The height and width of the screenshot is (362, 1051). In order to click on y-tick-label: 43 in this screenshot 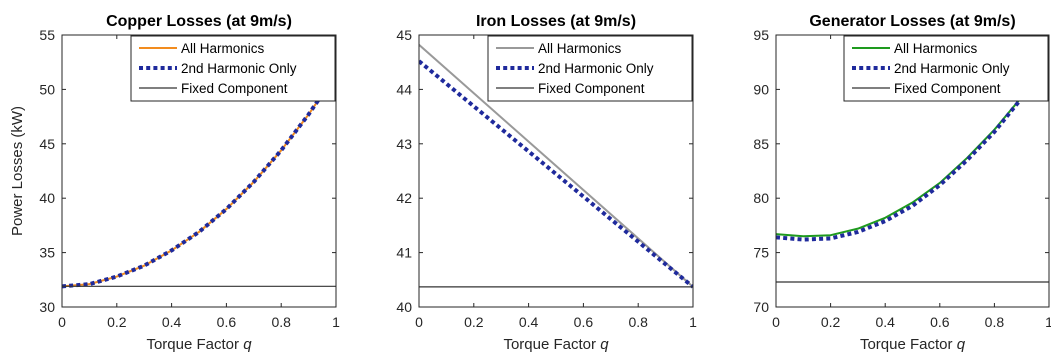, I will do `click(404, 144)`.